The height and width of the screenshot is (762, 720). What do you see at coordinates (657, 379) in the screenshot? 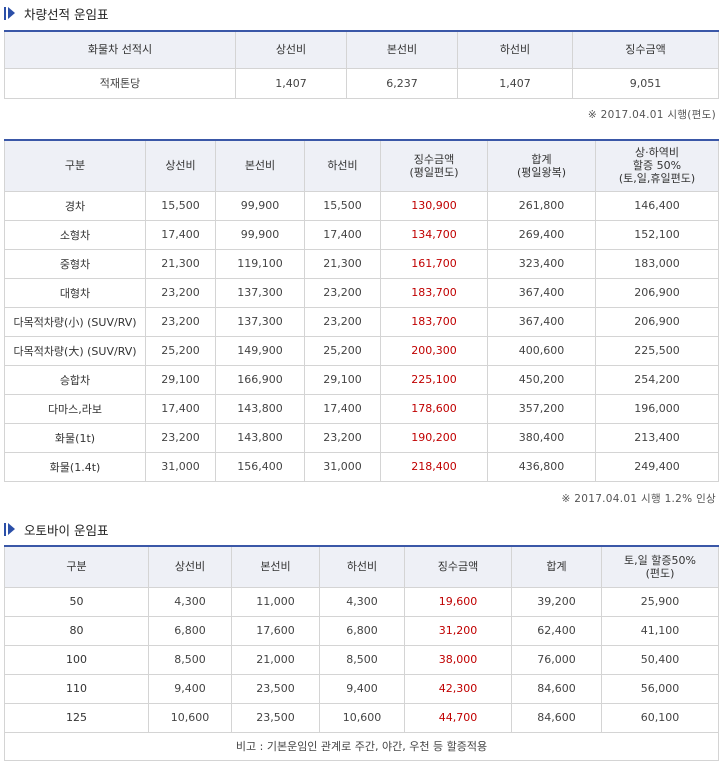
I see `table-cell: 254,200` at bounding box center [657, 379].